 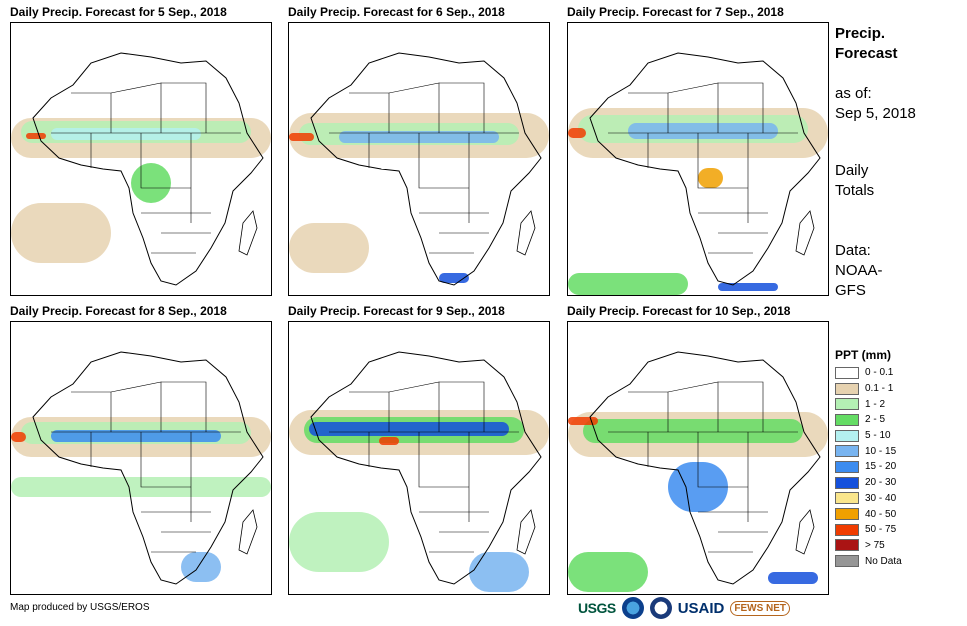 I want to click on legend-item: 20 - 30, so click(x=868, y=483).